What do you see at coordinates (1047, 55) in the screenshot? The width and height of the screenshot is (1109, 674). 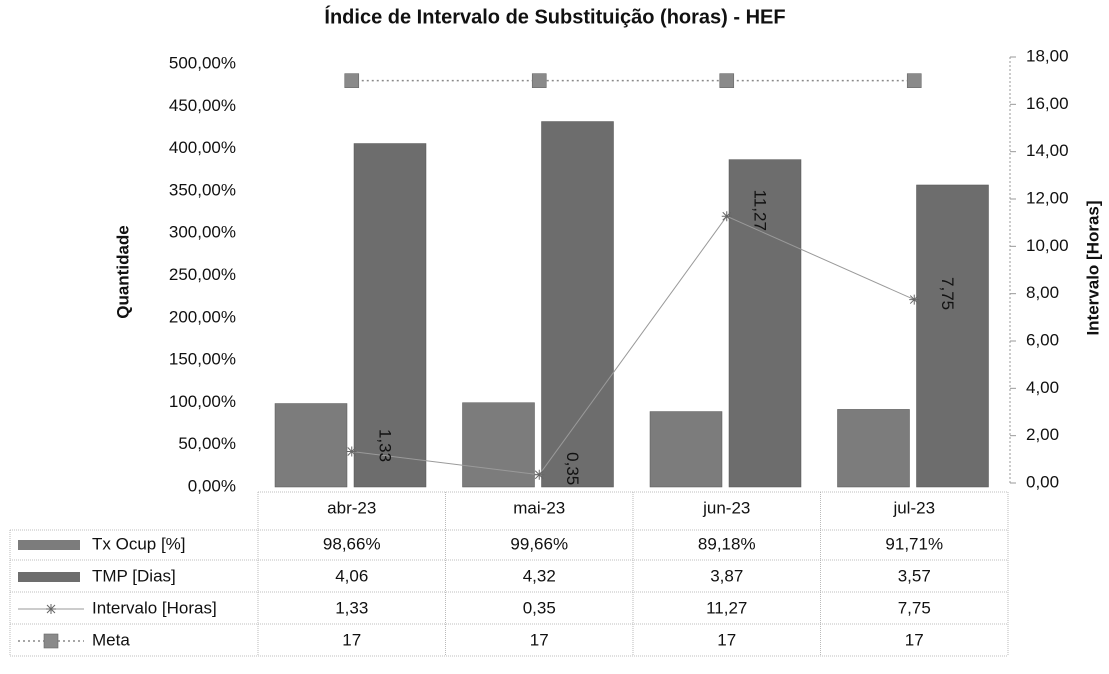 I see `y2-tick-label: 18,00` at bounding box center [1047, 55].